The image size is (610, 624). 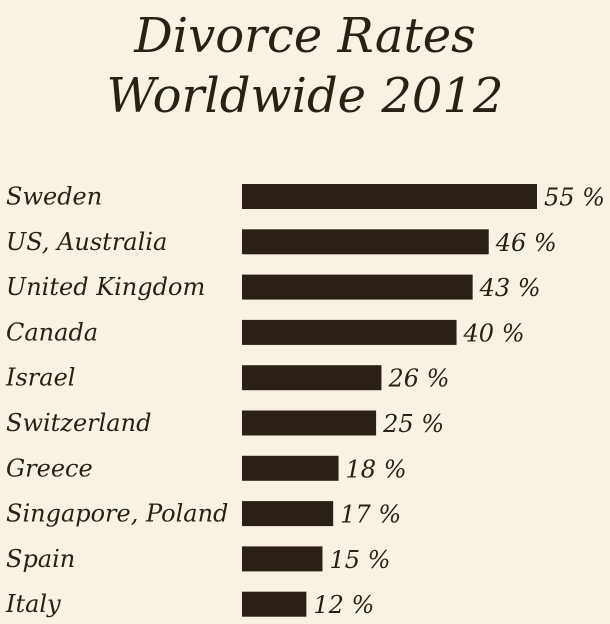 What do you see at coordinates (86, 242) in the screenshot?
I see `category-label: US, Australia` at bounding box center [86, 242].